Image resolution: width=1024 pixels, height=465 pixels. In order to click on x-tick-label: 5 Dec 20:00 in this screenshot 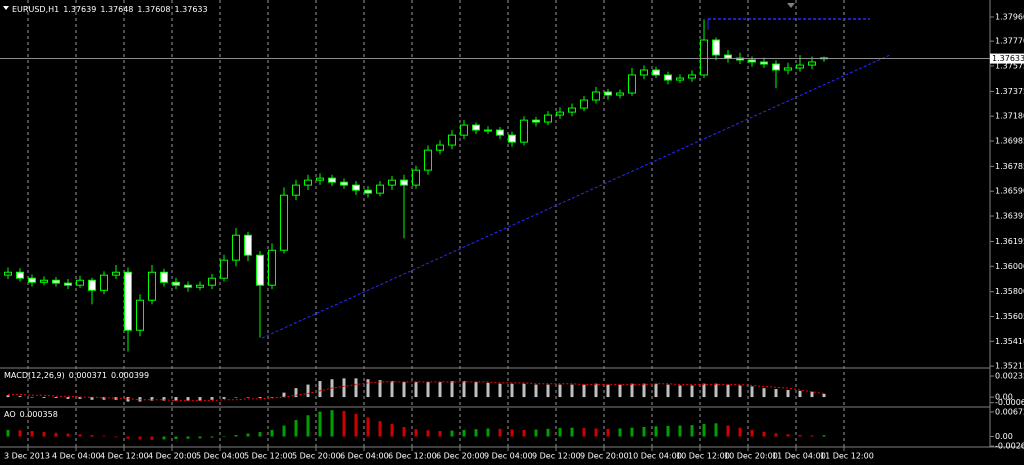, I will do `click(316, 456)`.